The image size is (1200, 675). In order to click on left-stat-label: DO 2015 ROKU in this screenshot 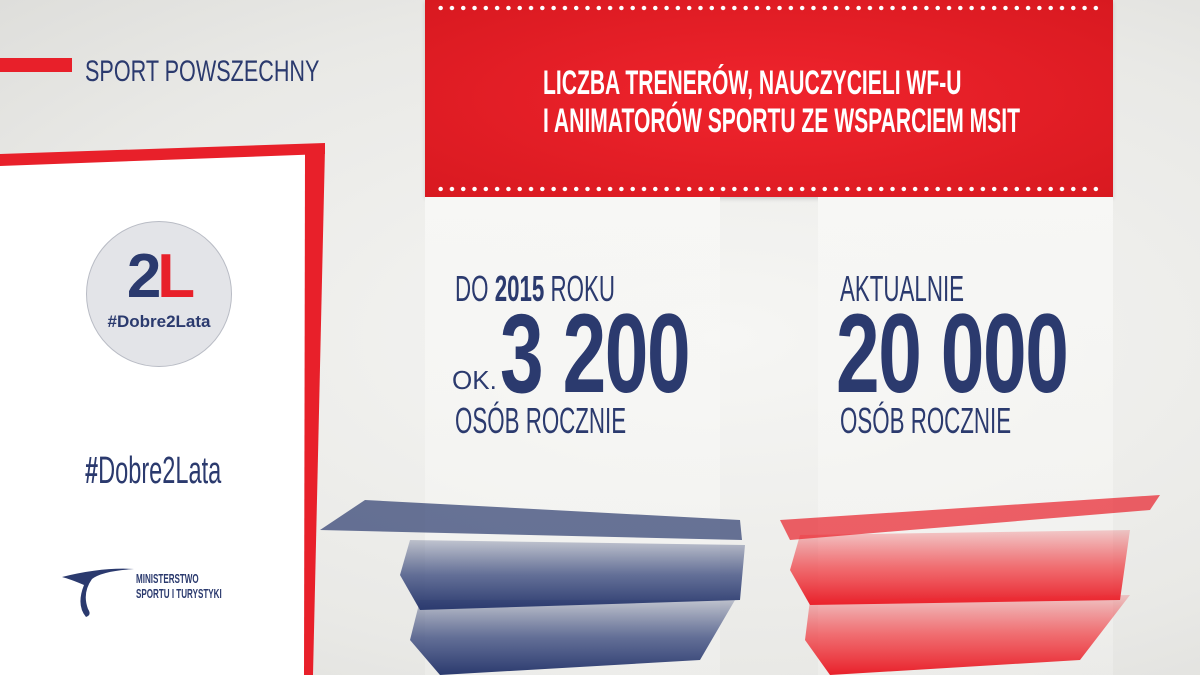, I will do `click(535, 288)`.